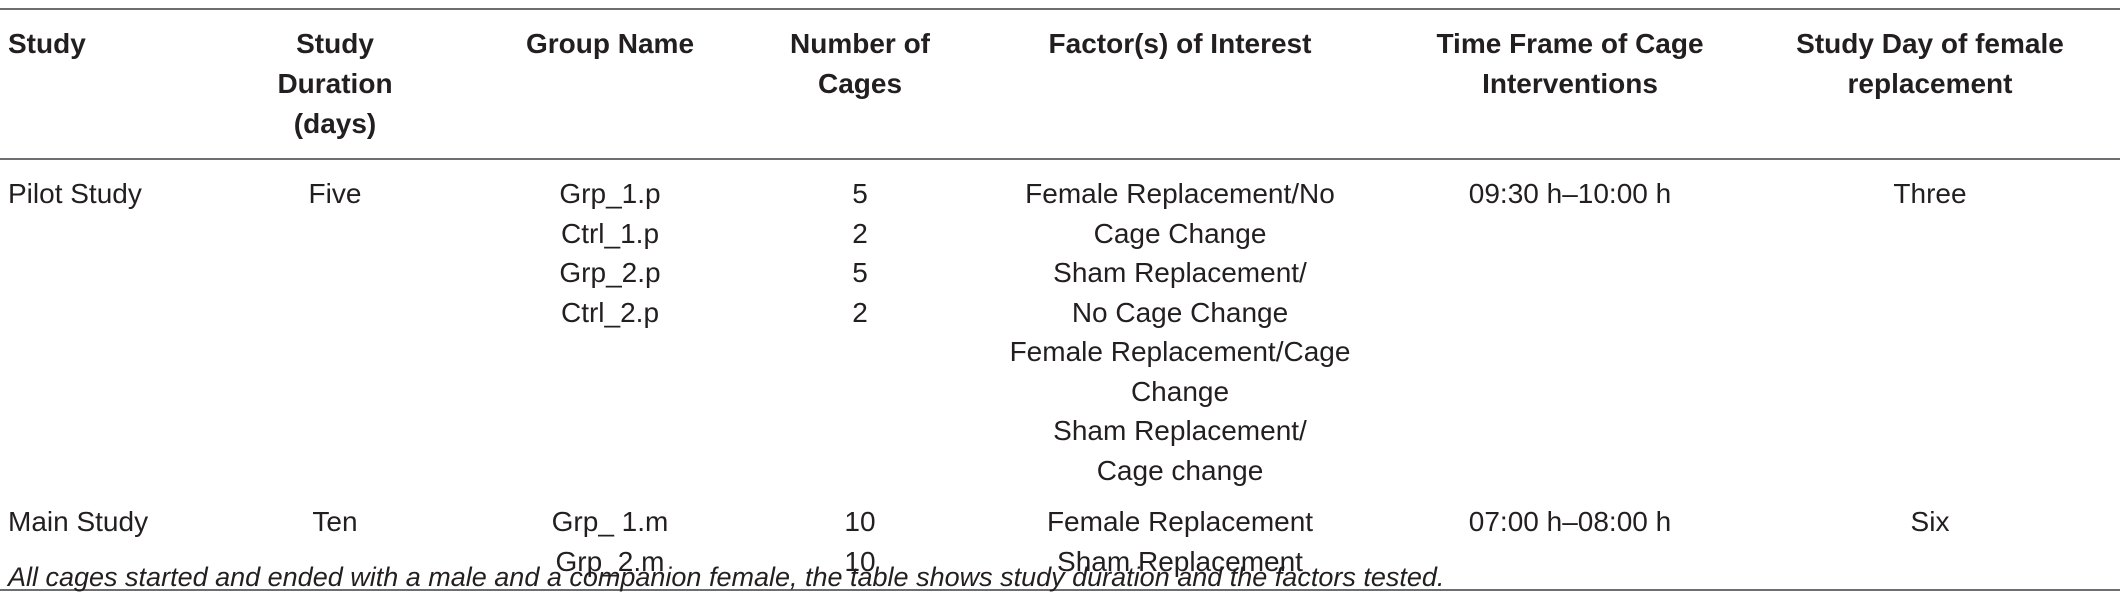  Describe the element at coordinates (610, 272) in the screenshot. I see `group-name: Grp_2.p` at that location.